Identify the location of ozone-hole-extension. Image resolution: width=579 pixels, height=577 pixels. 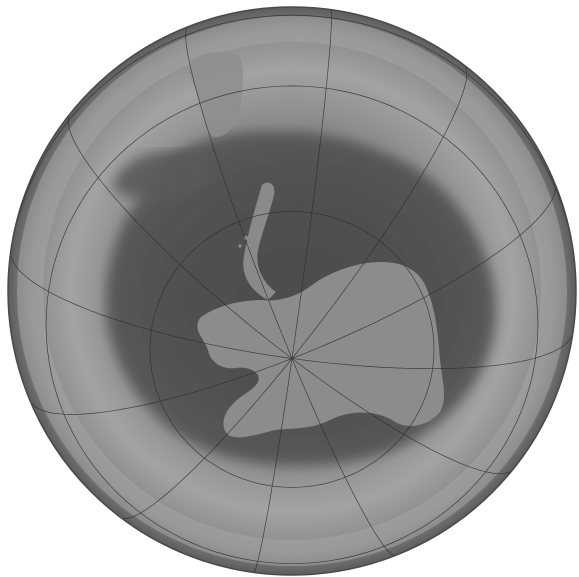
(162, 175).